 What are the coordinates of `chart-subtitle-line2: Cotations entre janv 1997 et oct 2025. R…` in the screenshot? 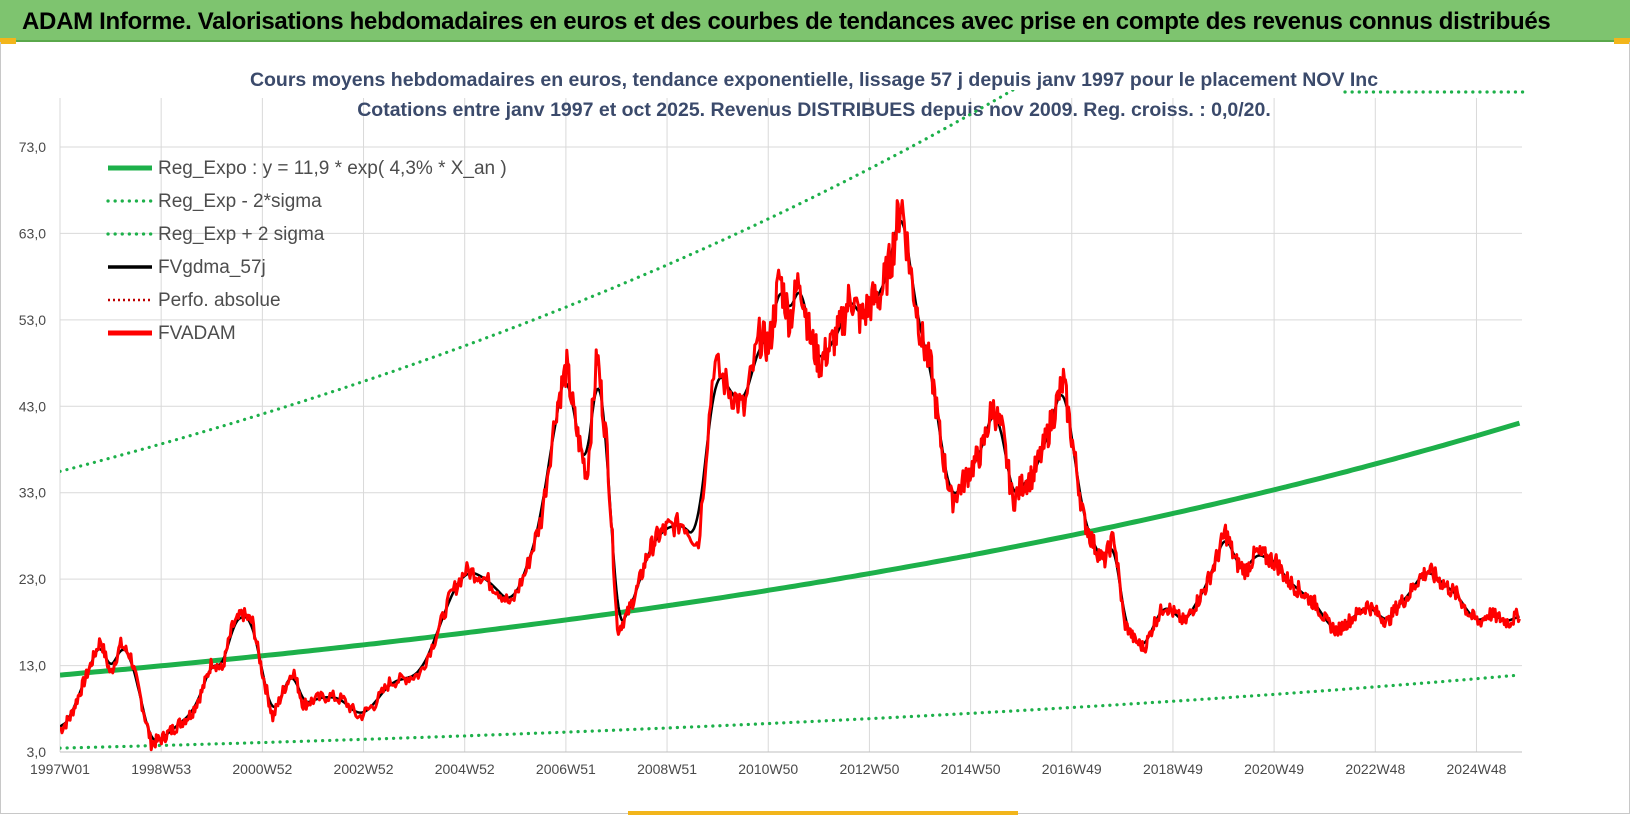 It's located at (814, 110).